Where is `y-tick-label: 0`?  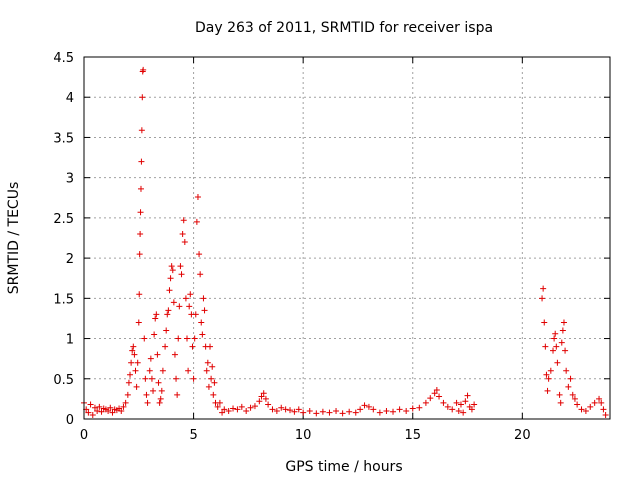 y-tick-label: 0 is located at coordinates (70, 420).